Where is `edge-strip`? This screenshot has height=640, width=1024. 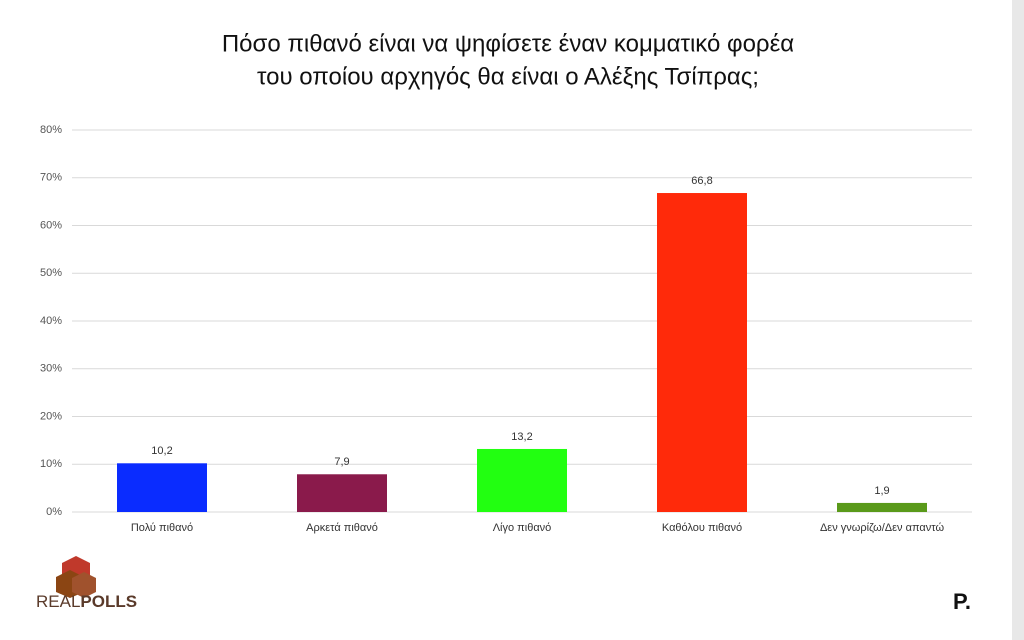
edge-strip is located at coordinates (1018, 320).